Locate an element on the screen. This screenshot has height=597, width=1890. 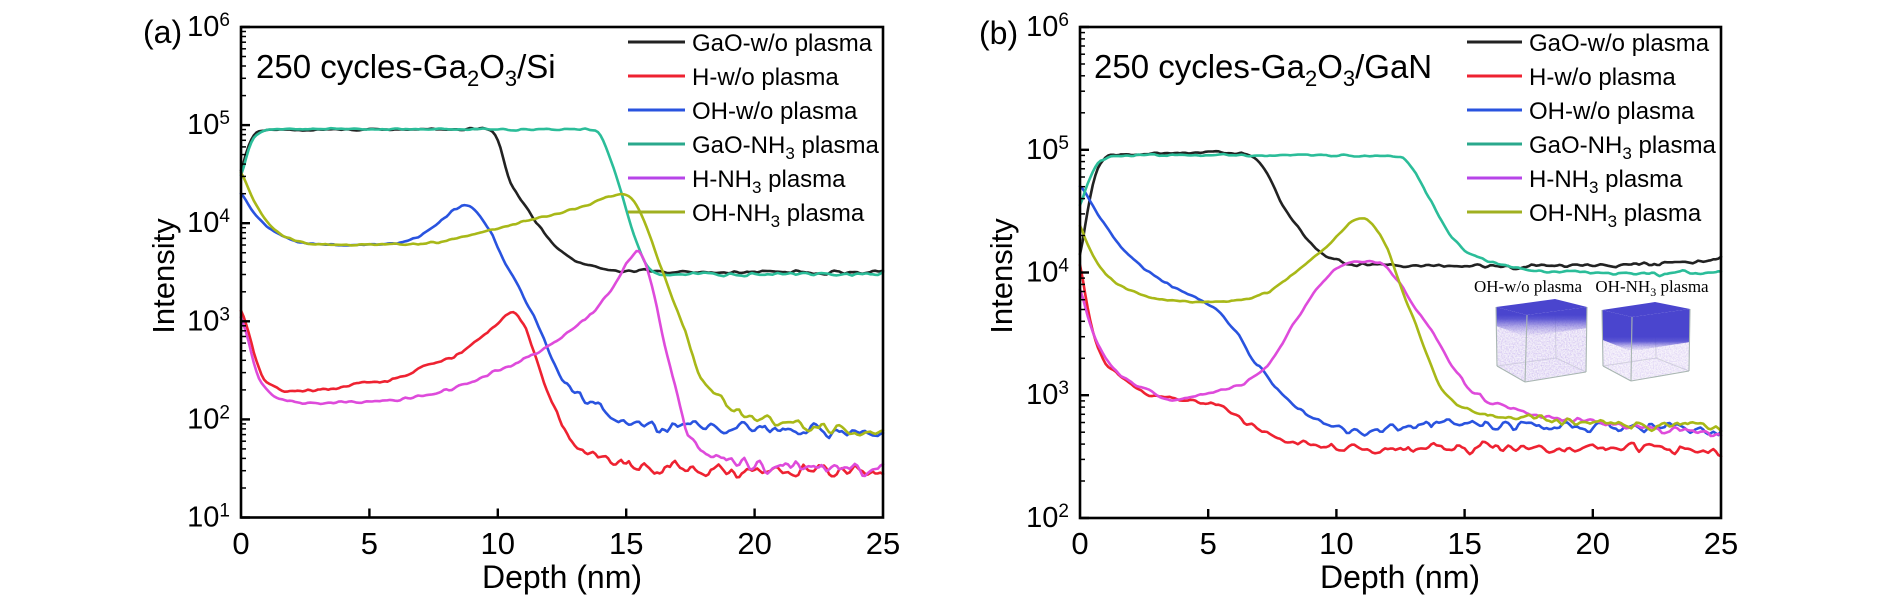
svg-text: 250 cycles-Ga2O3/GaN is located at coordinates (1263, 69).